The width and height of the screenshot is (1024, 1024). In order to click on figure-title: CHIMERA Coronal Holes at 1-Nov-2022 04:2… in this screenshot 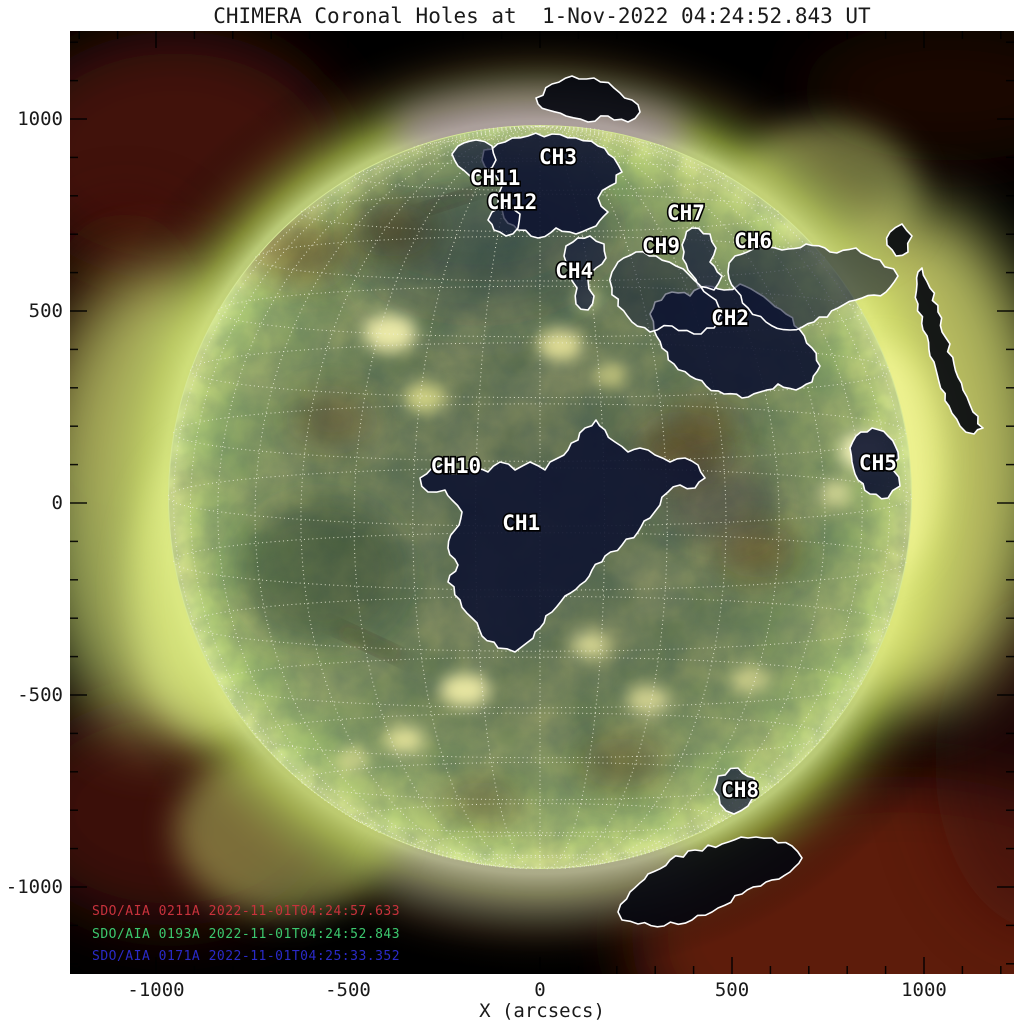, I will do `click(542, 16)`.